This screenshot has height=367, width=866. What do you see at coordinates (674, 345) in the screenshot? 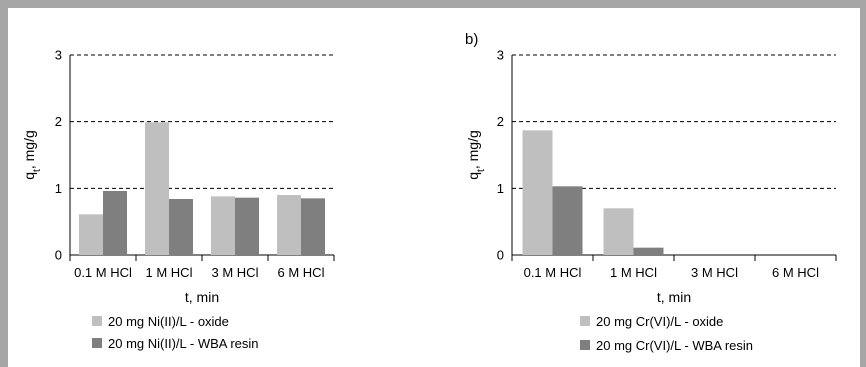
I see `legend-label: 20 mg Cr(VI)/L - WBA resin` at bounding box center [674, 345].